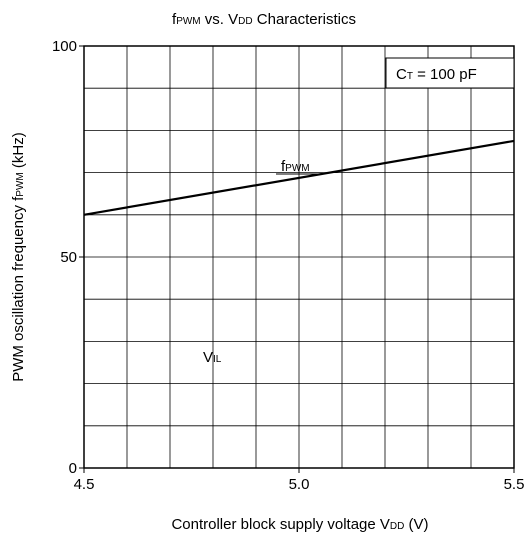 This screenshot has width=529, height=542. I want to click on series-line-fpwm, so click(299, 177).